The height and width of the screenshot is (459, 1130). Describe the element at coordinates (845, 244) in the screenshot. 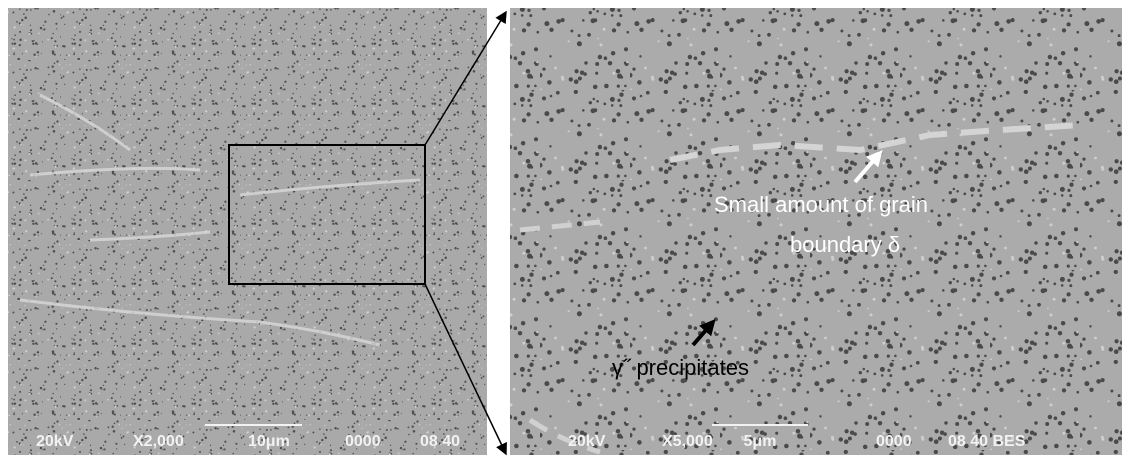

I see `annotation: boundary δ` at that location.